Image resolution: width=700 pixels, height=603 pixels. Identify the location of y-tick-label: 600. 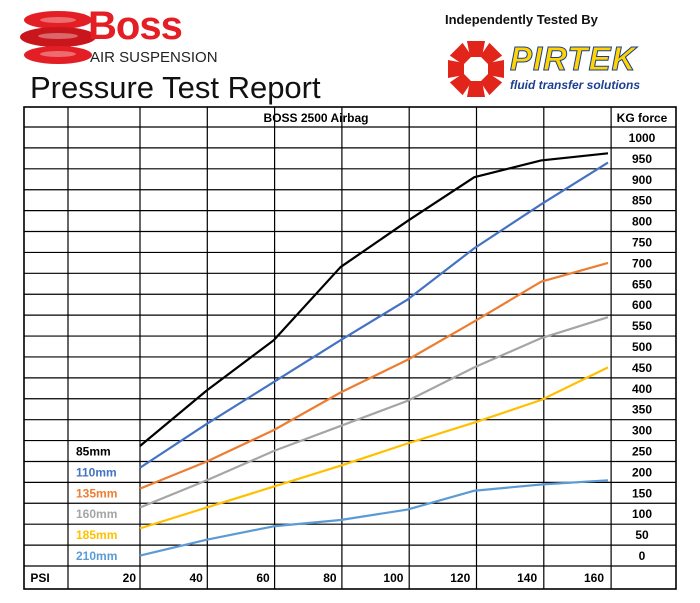
(642, 305).